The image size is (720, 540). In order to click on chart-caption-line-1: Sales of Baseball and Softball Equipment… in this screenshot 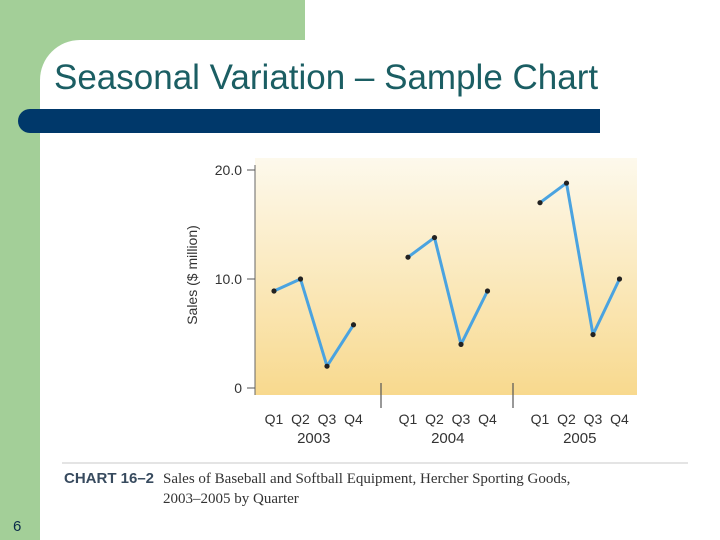, I will do `click(366, 479)`.